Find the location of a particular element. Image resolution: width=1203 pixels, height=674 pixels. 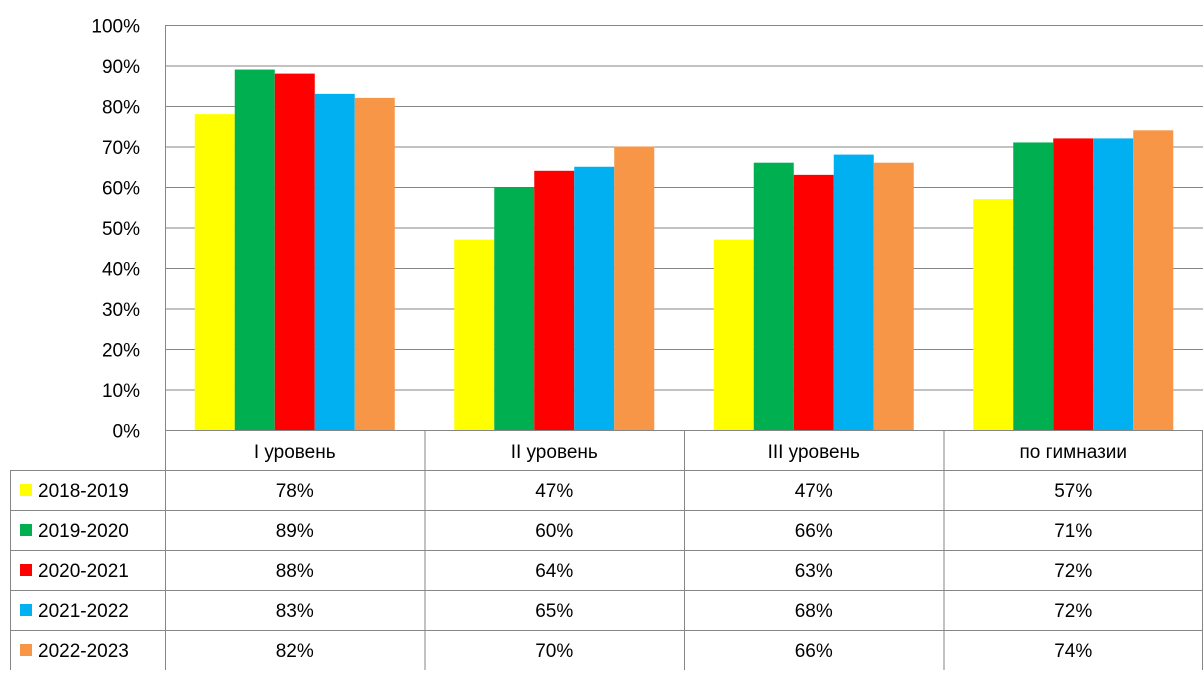

y-tick-label: 0% is located at coordinates (127, 432).